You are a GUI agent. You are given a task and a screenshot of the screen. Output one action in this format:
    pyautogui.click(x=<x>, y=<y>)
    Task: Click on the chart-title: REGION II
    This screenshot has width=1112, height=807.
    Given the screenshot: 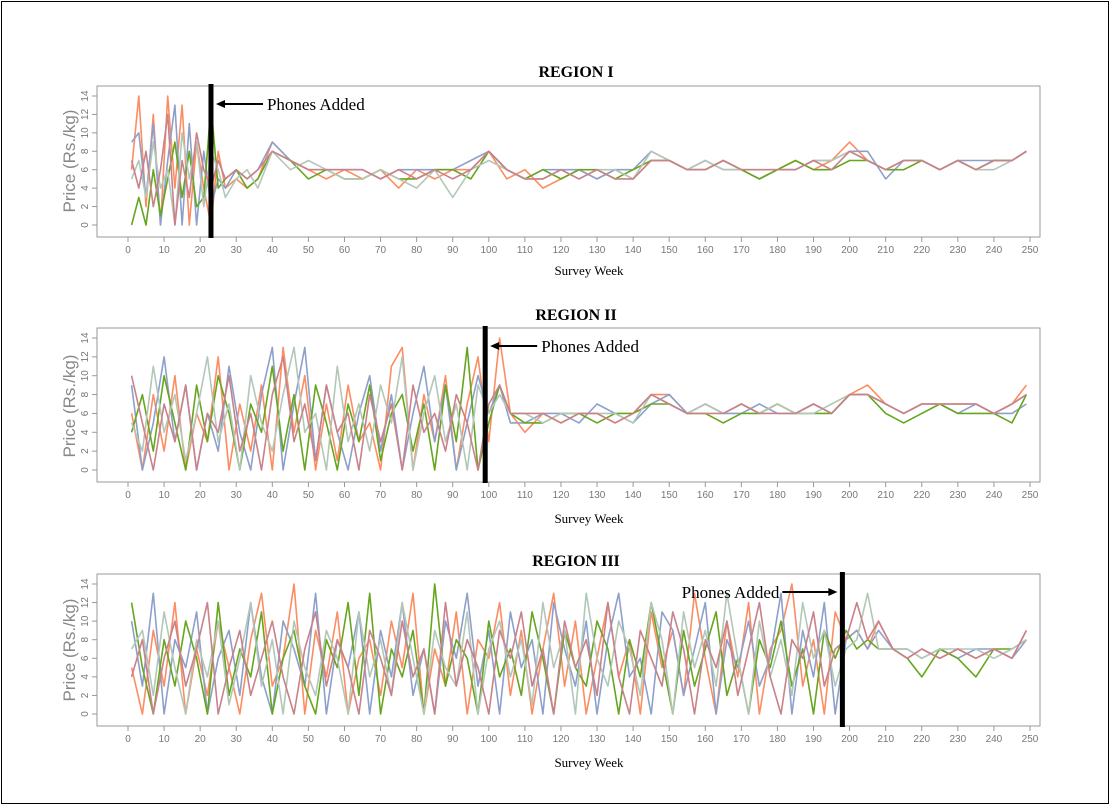 What is the action you would take?
    pyautogui.click(x=575, y=315)
    